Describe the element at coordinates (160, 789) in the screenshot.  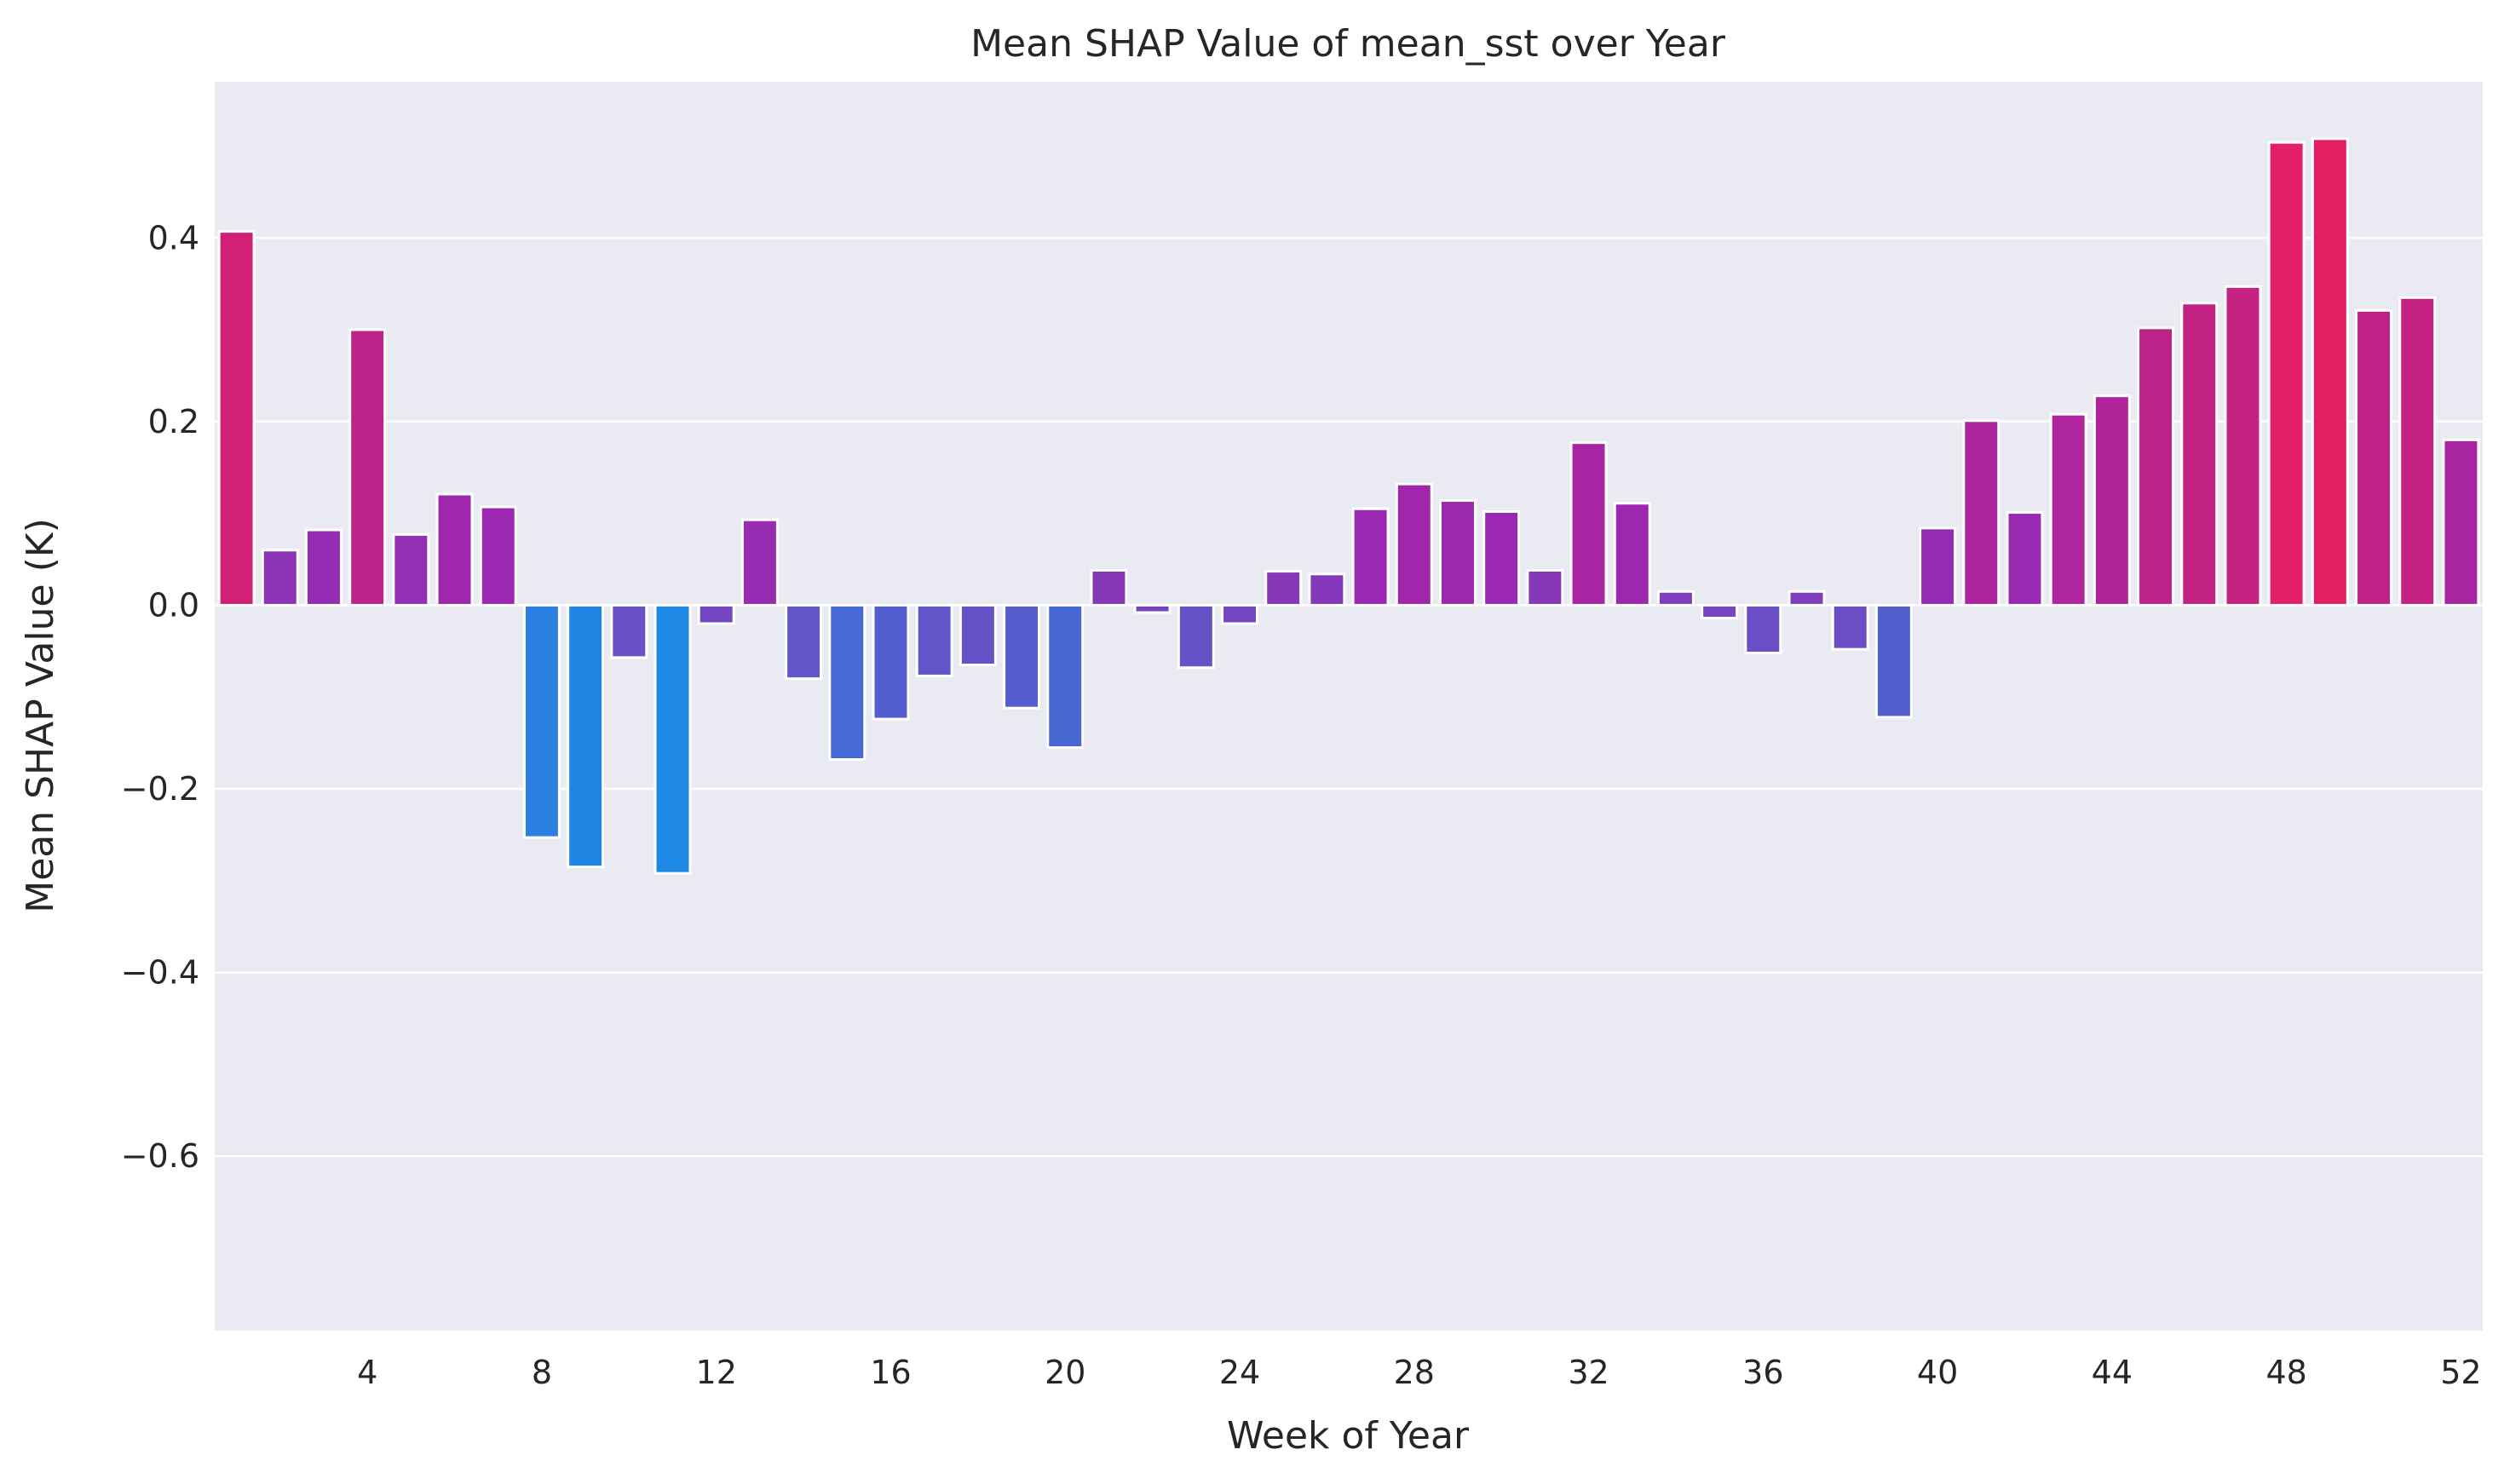
I see `y-tick-label: −0.2` at that location.